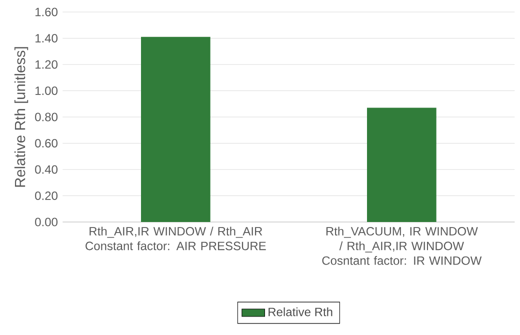 Image resolution: width=520 pixels, height=335 pixels. What do you see at coordinates (46, 222) in the screenshot?
I see `y-tick-label: 0.00` at bounding box center [46, 222].